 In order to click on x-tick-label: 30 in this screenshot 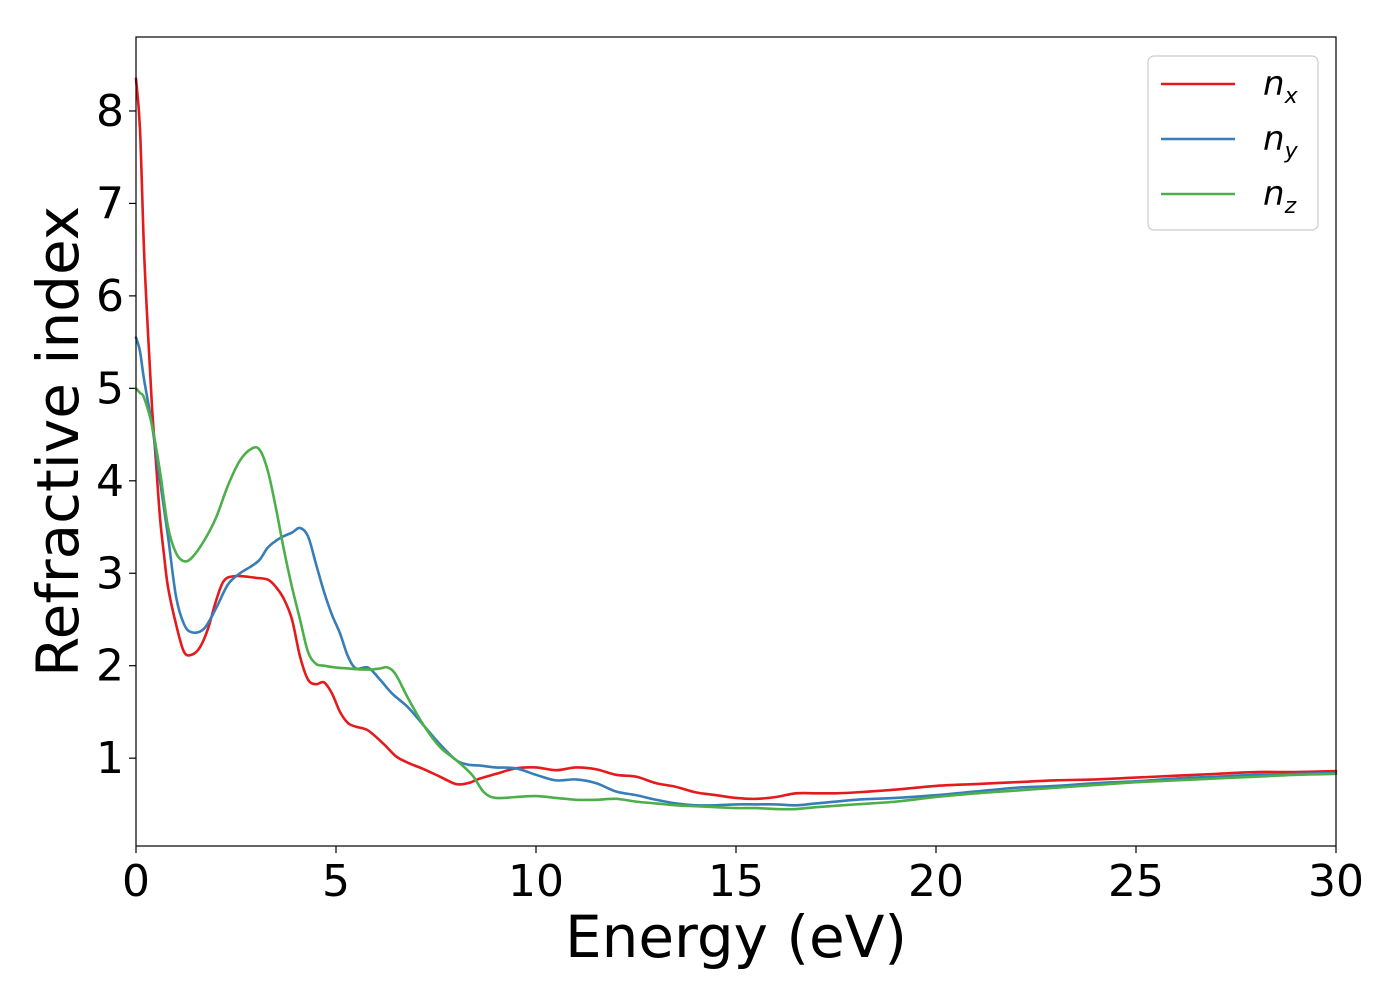, I will do `click(1336, 881)`.